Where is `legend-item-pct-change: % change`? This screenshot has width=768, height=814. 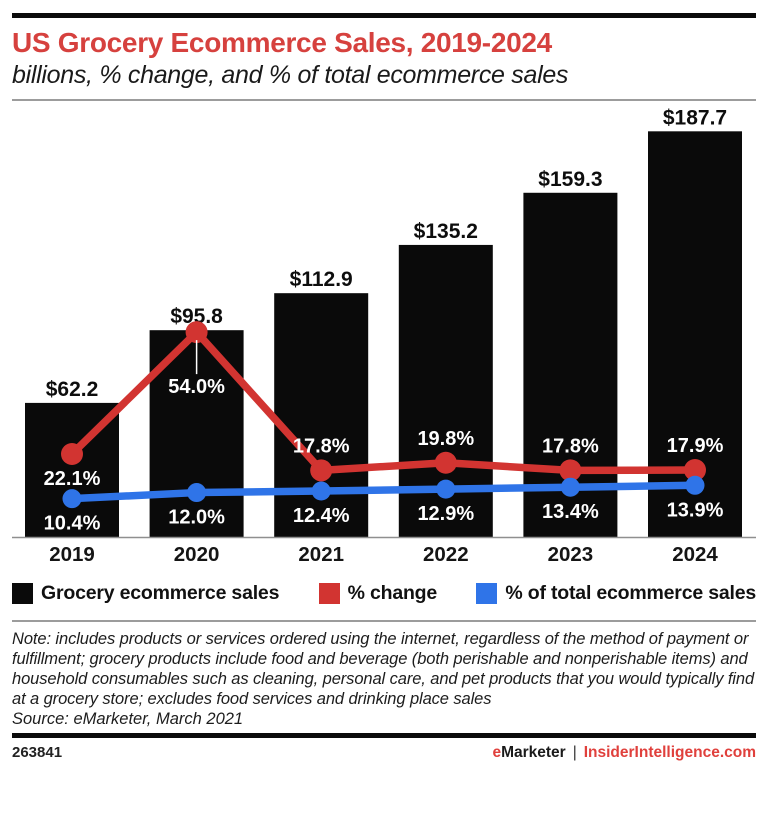 legend-item-pct-change: % change is located at coordinates (378, 593).